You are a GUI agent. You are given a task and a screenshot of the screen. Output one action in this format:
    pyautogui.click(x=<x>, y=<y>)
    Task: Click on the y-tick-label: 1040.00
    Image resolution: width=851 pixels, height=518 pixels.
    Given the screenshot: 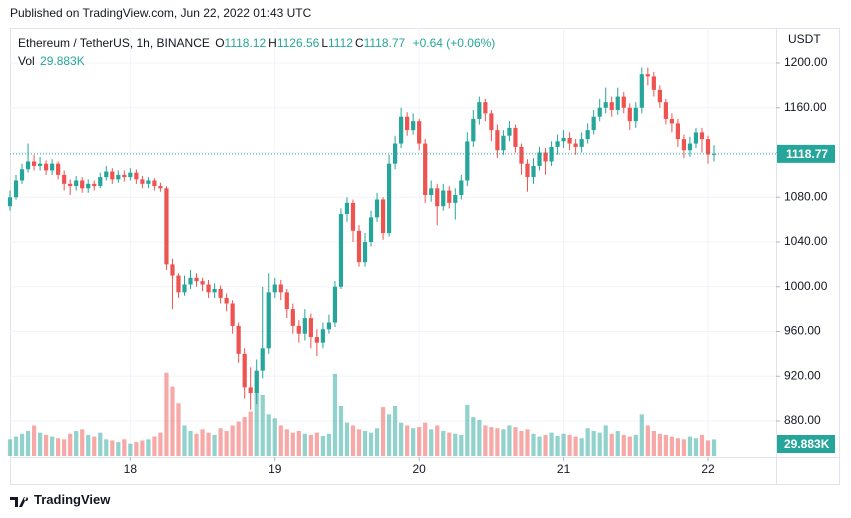 What is the action you would take?
    pyautogui.click(x=806, y=241)
    